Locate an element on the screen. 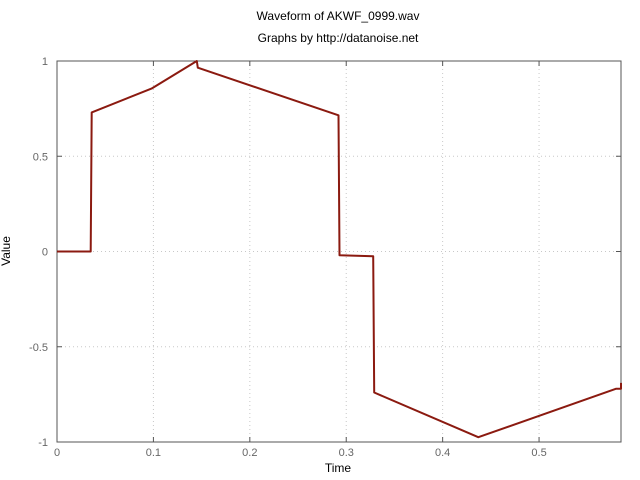 This screenshot has height=480, width=640. x-tick-label: 0.3 is located at coordinates (346, 453).